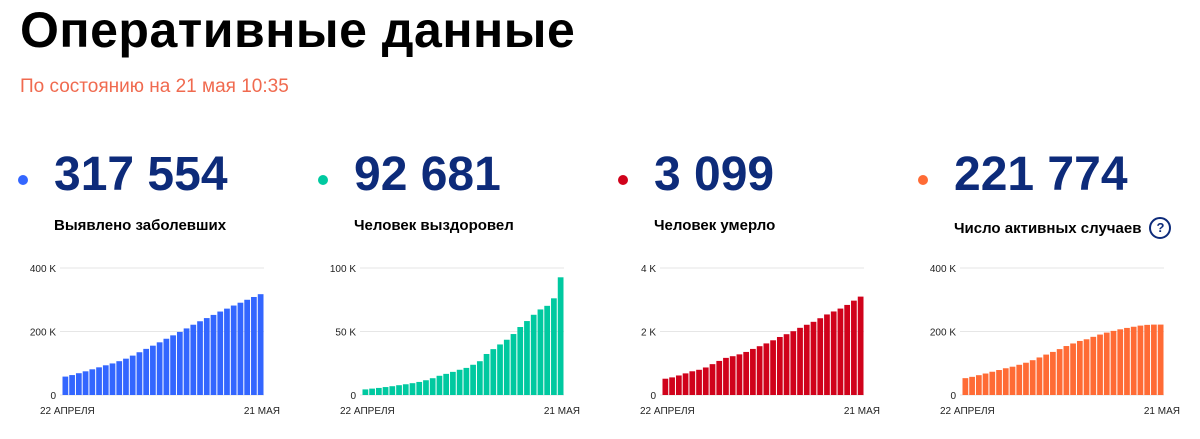 The image size is (1200, 439). What do you see at coordinates (141, 174) in the screenshot?
I see `confirmed-value: 317 554` at bounding box center [141, 174].